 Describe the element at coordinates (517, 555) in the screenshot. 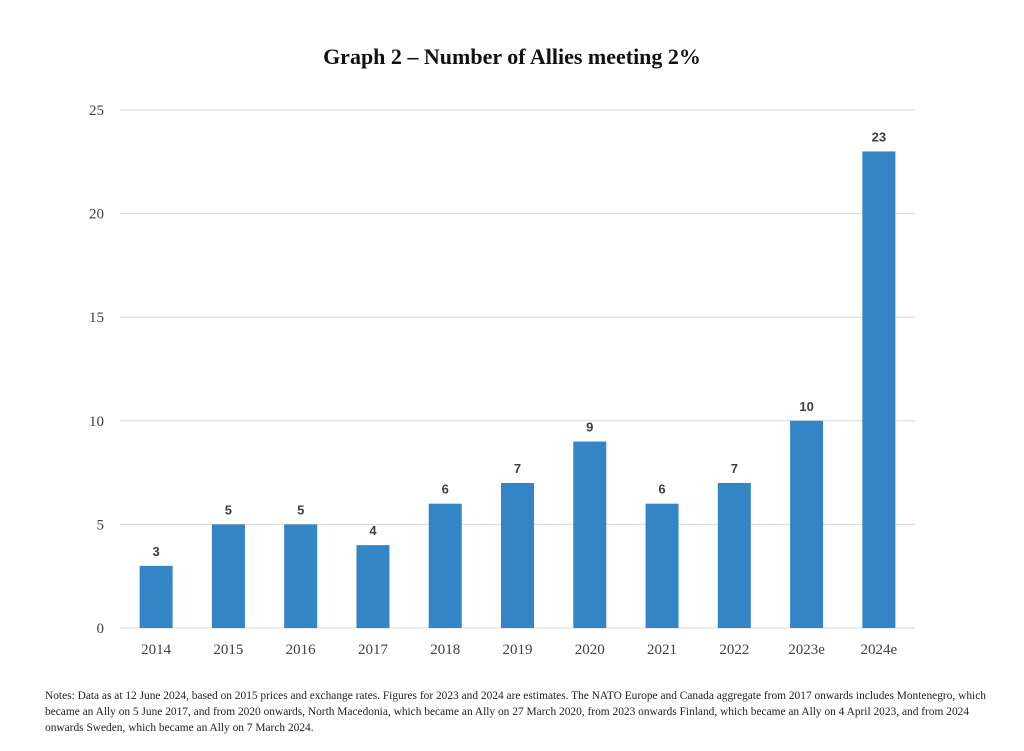

I see `bar-2019` at that location.